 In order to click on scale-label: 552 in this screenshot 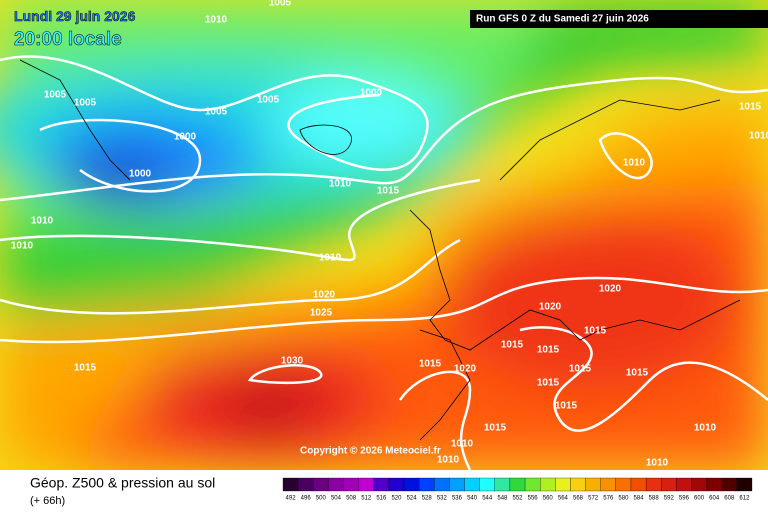, I will do `click(517, 499)`.